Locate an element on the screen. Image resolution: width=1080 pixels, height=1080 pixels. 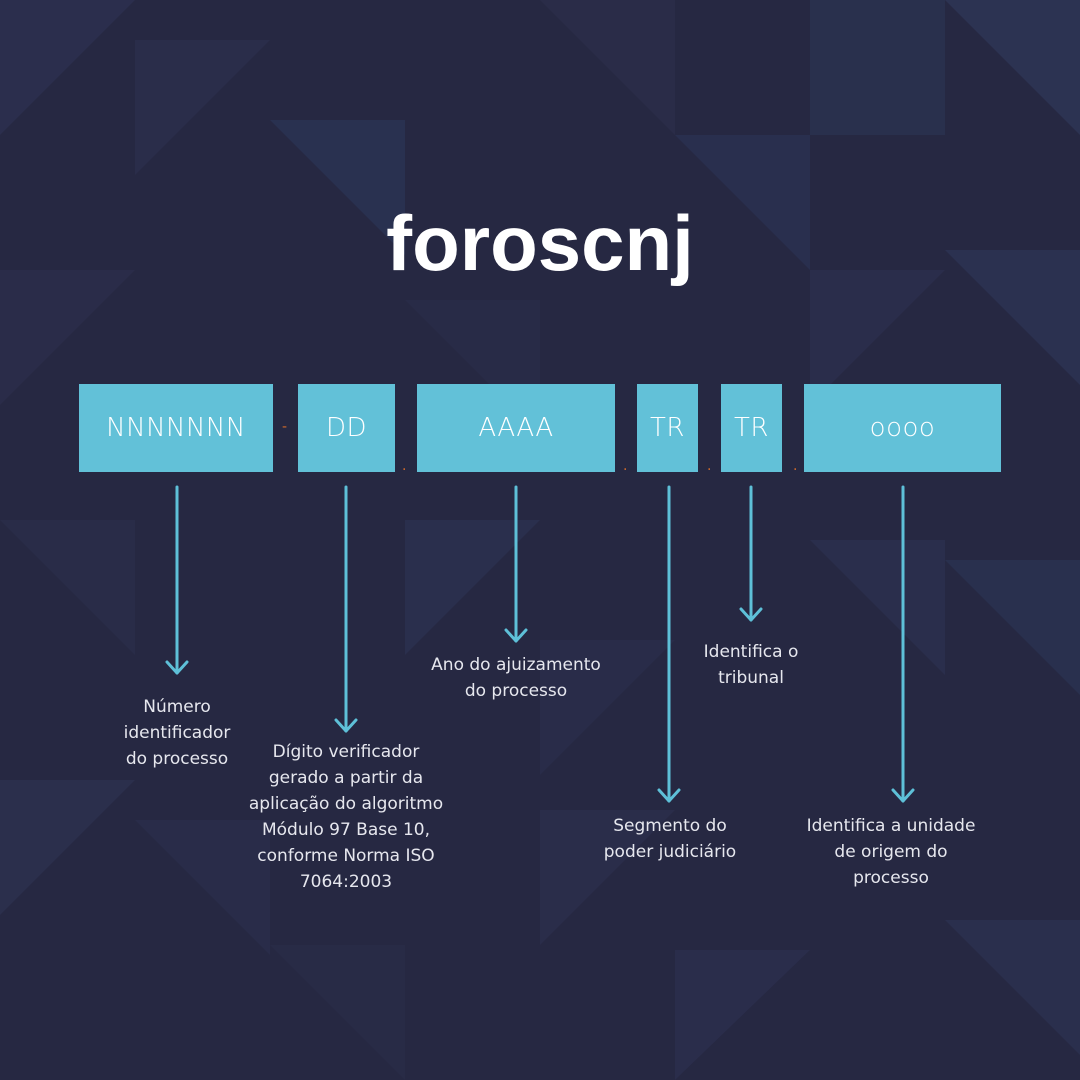
arrow-year is located at coordinates (516, 564).